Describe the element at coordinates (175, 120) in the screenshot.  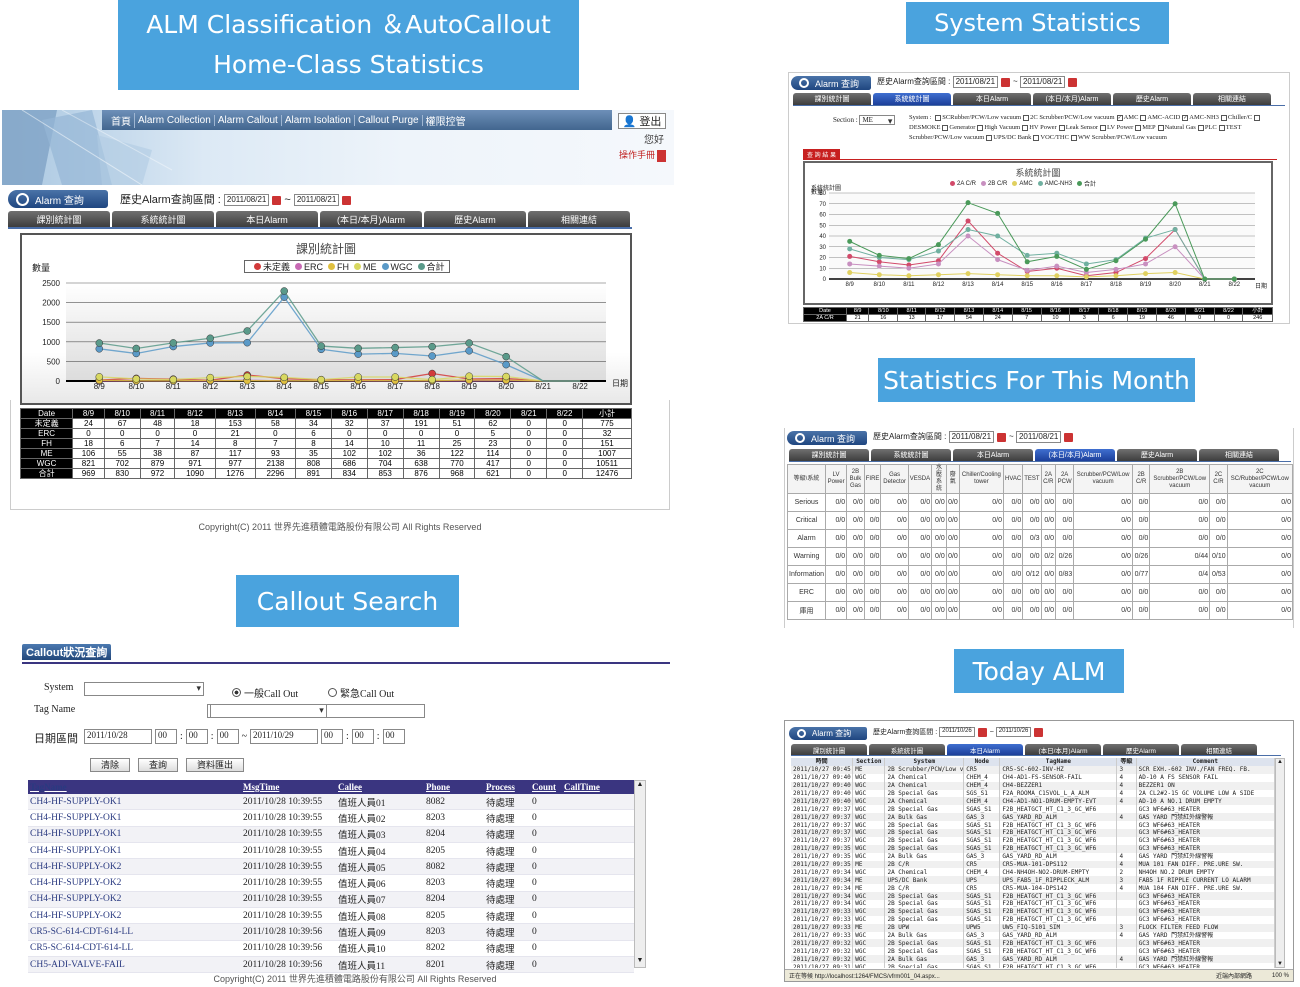
I see `nav-alarm-collection: Alarm Collection` at that location.